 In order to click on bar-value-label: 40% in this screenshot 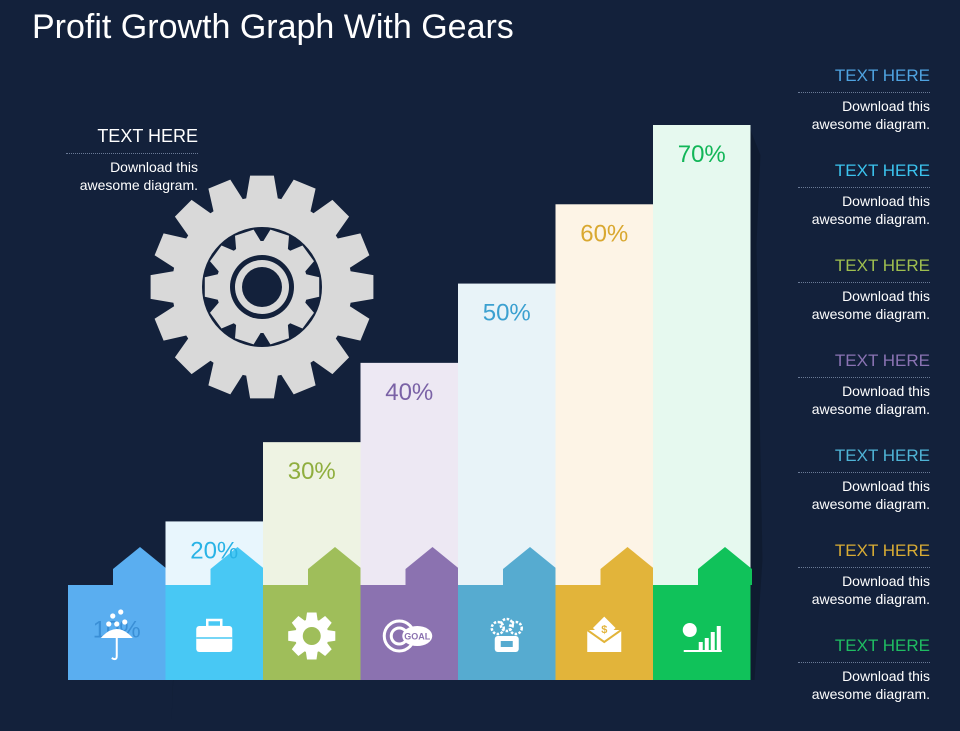, I will do `click(409, 392)`.